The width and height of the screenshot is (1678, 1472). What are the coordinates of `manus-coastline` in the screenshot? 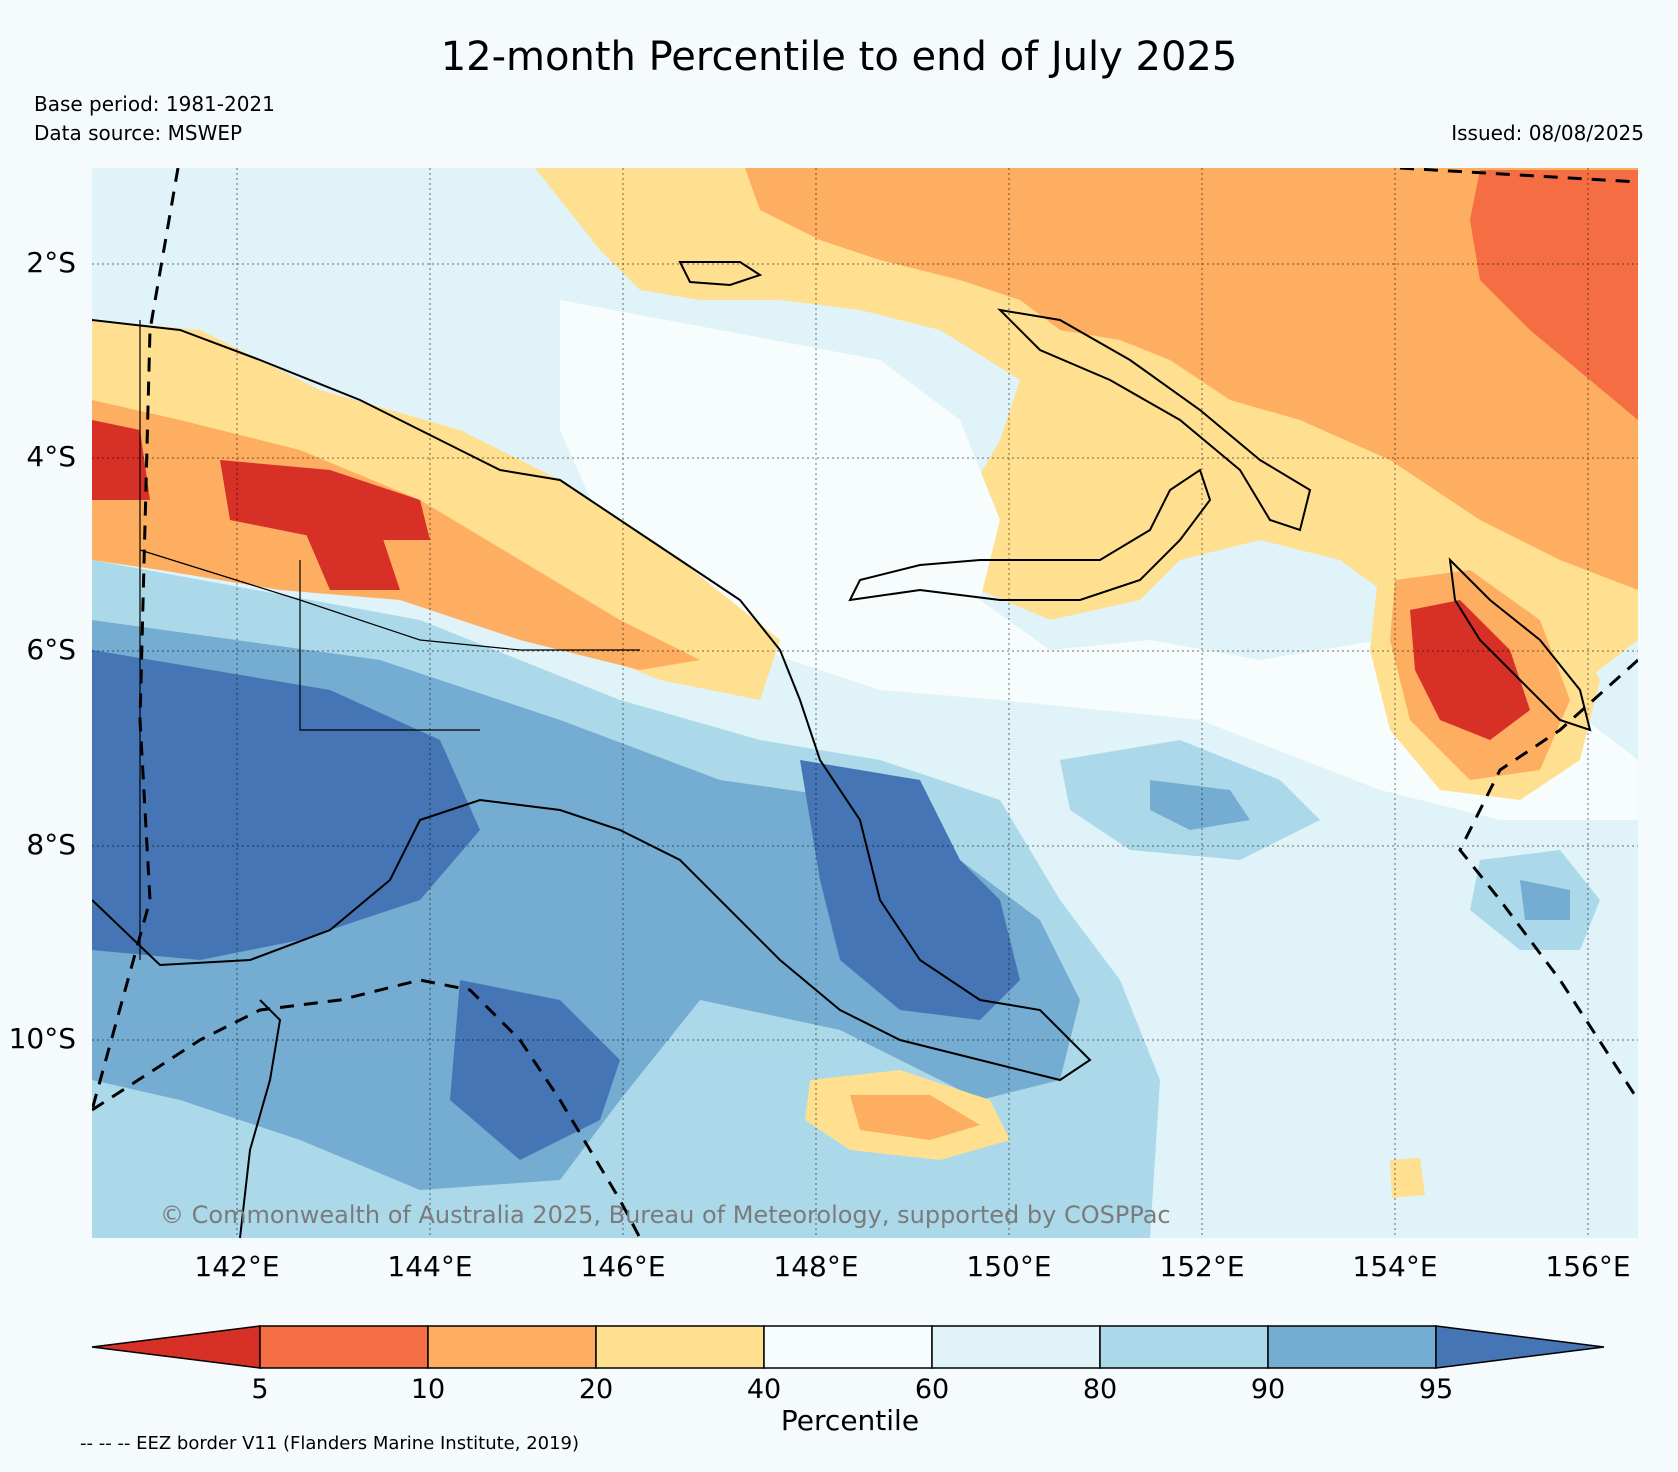 It's located at (720, 274).